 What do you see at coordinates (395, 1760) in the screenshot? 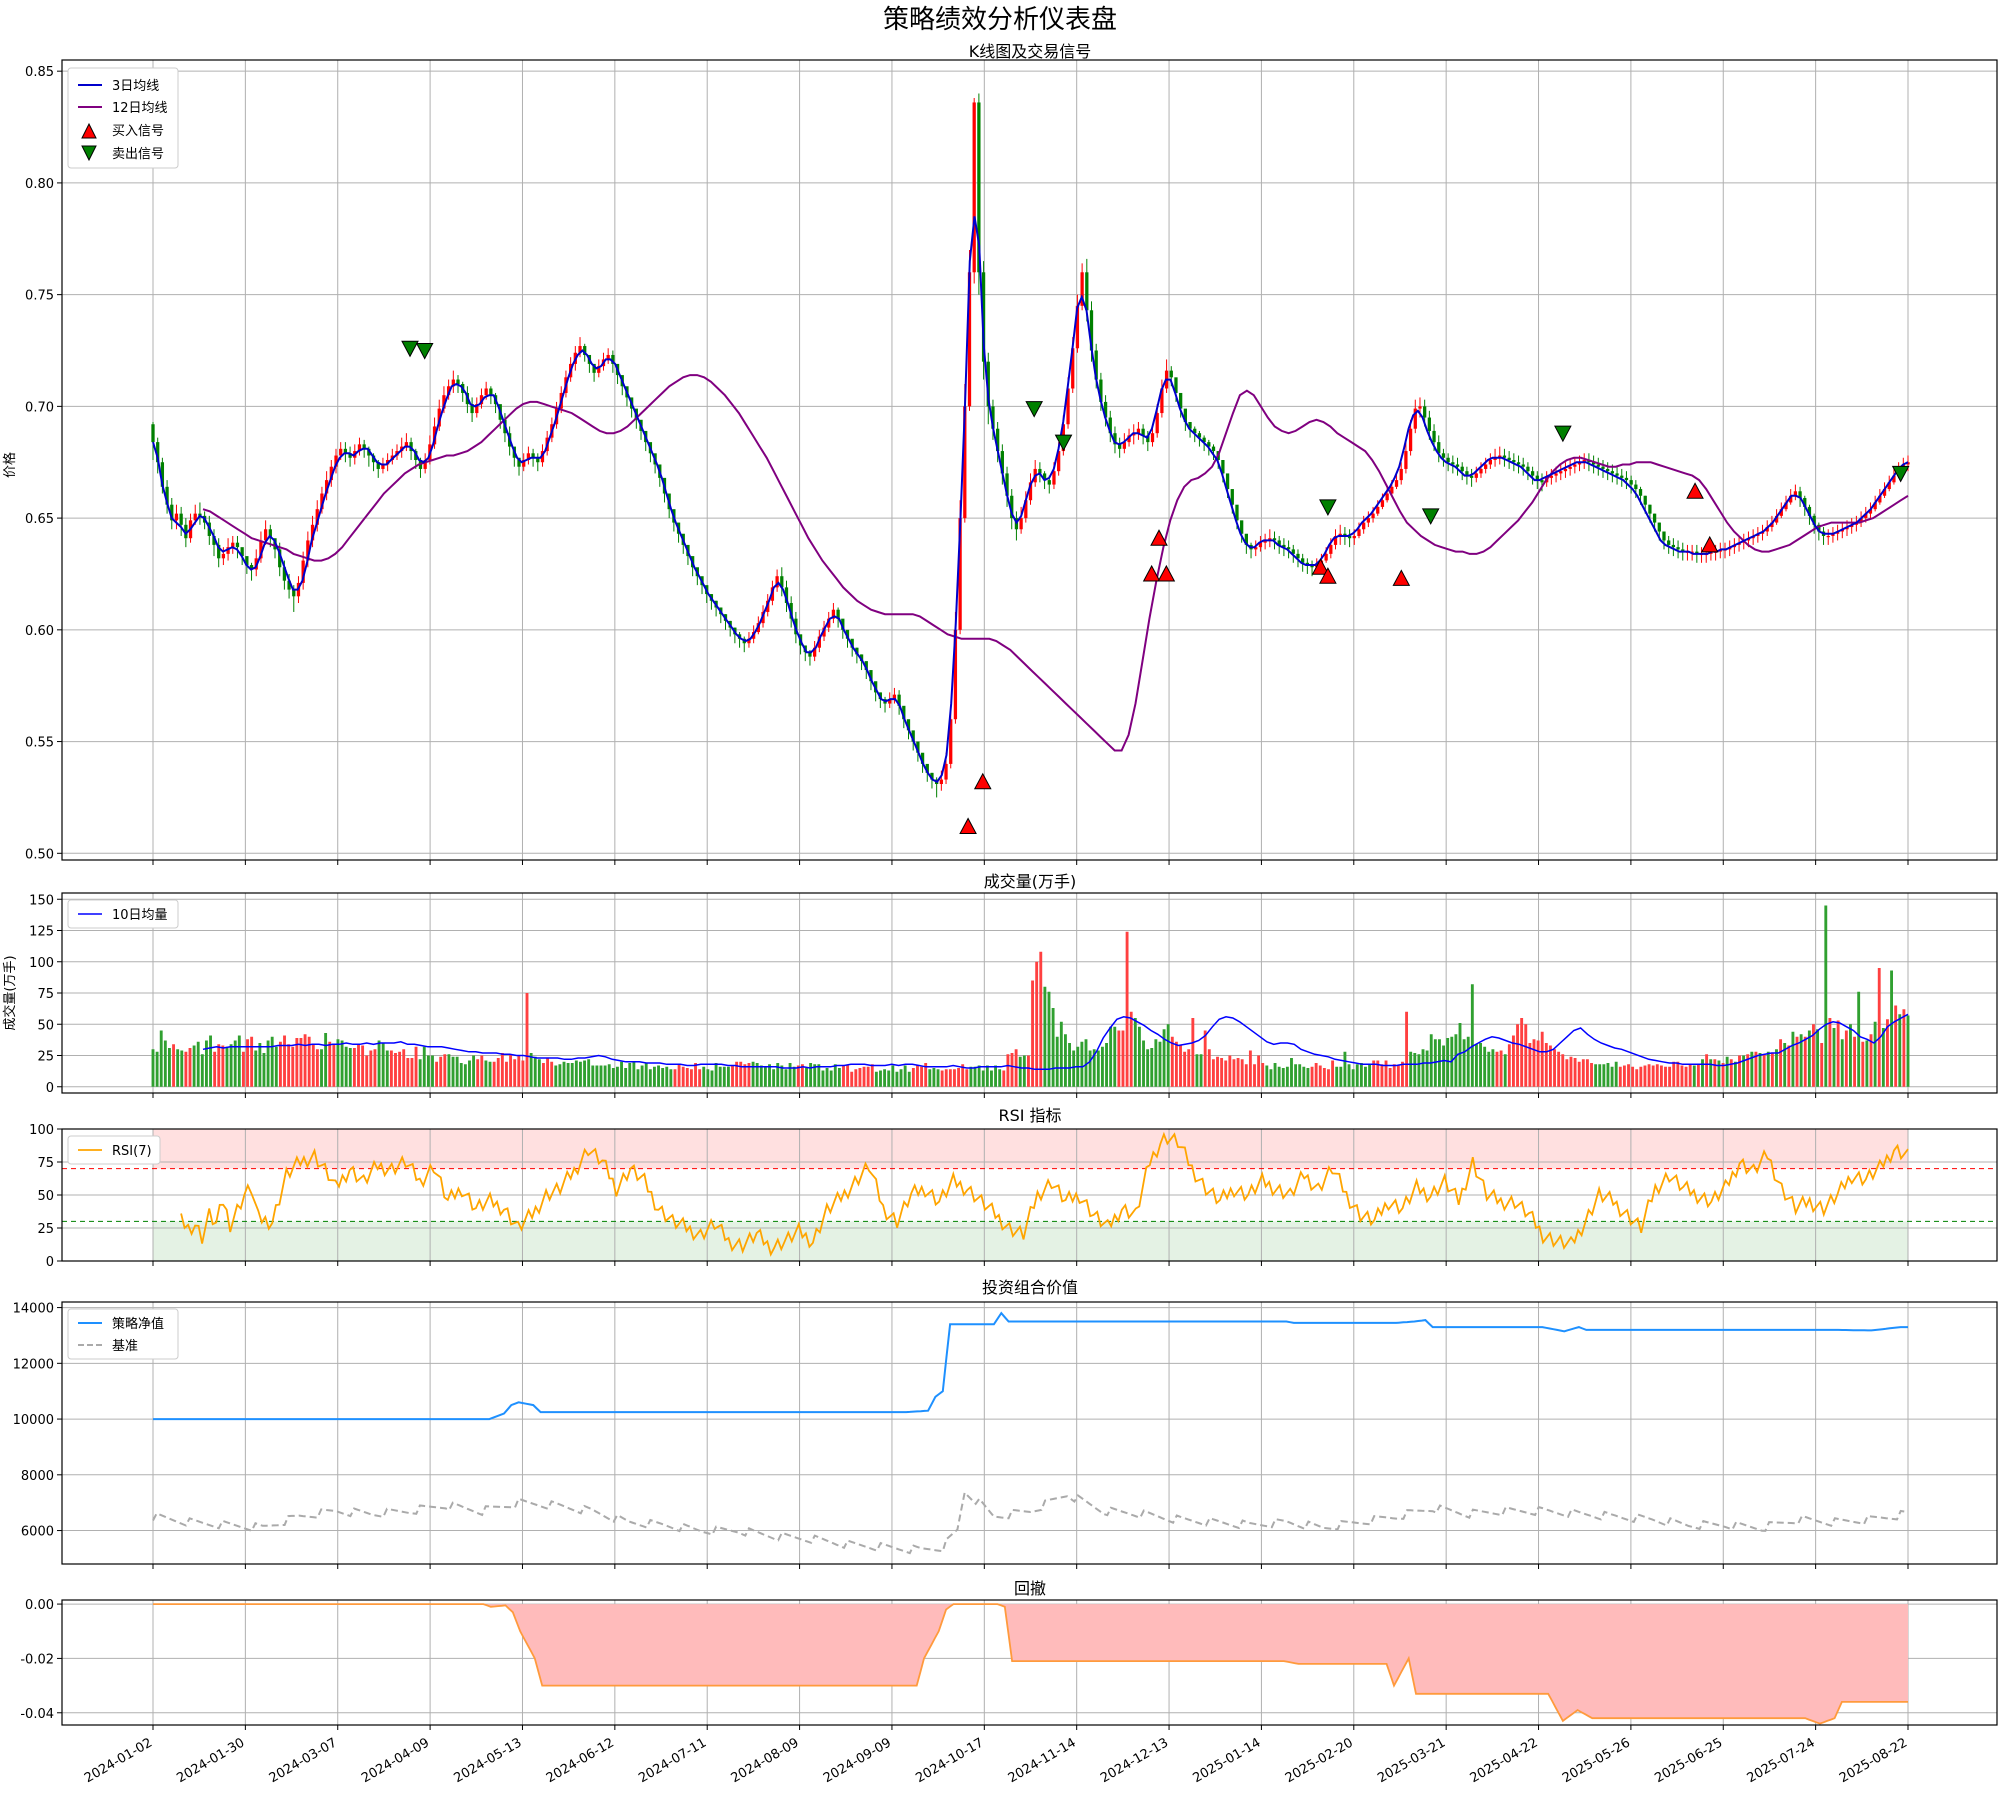
I see `x-tick-label: 2024-04-09` at bounding box center [395, 1760].